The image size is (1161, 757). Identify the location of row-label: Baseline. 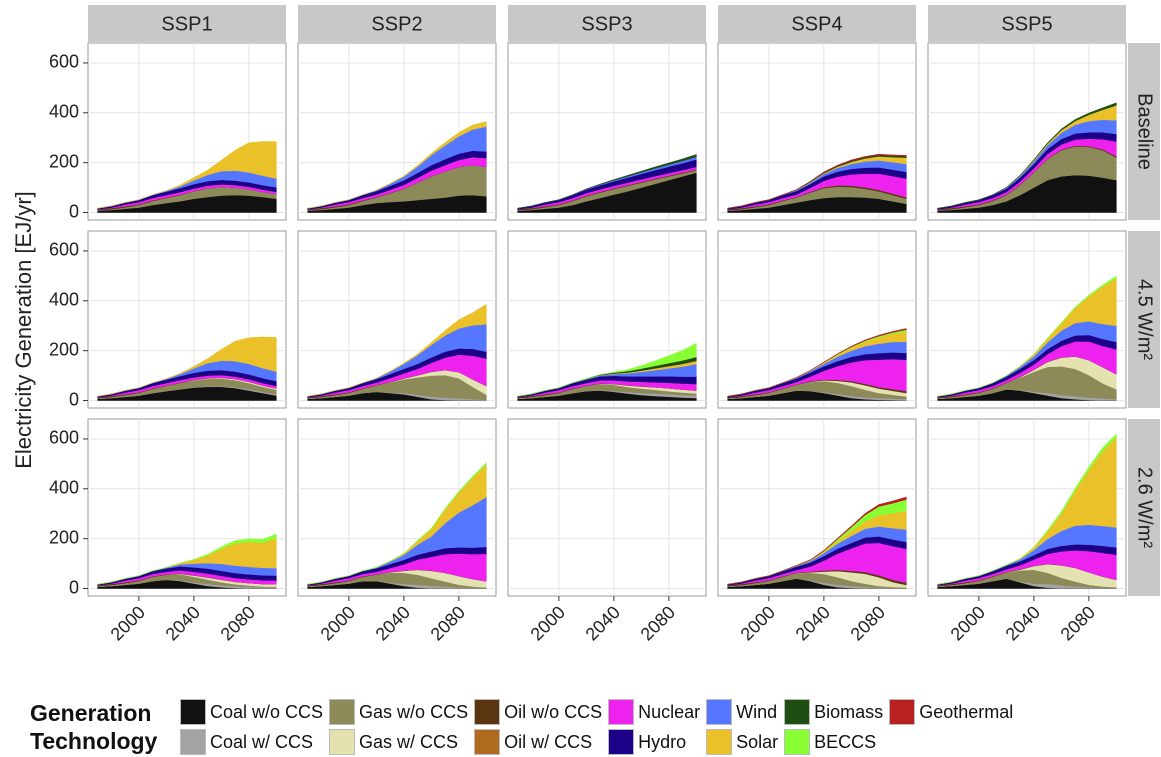
(1145, 131).